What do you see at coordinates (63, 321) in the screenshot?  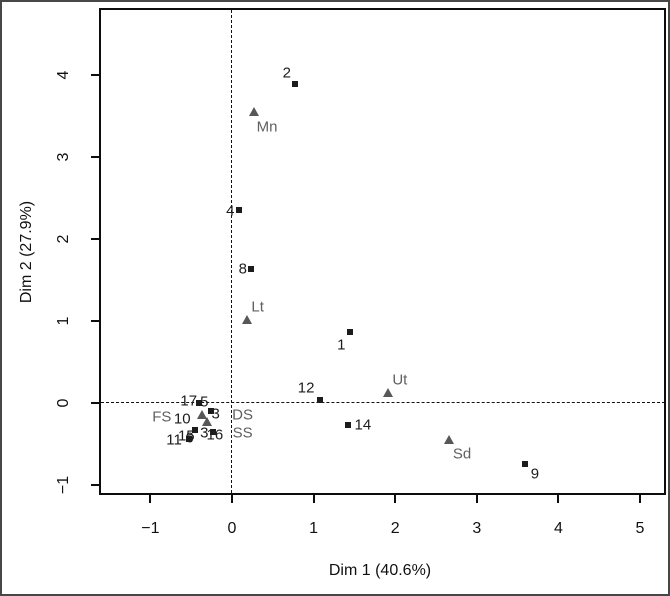 I see `y-tick-label: 1` at bounding box center [63, 321].